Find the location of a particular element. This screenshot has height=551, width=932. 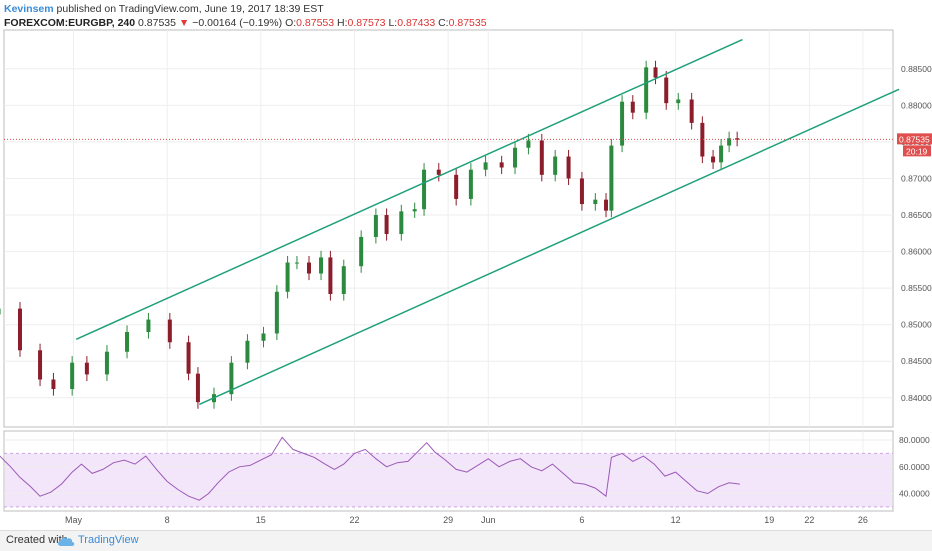

created-with-text: Created with is located at coordinates (37, 540).